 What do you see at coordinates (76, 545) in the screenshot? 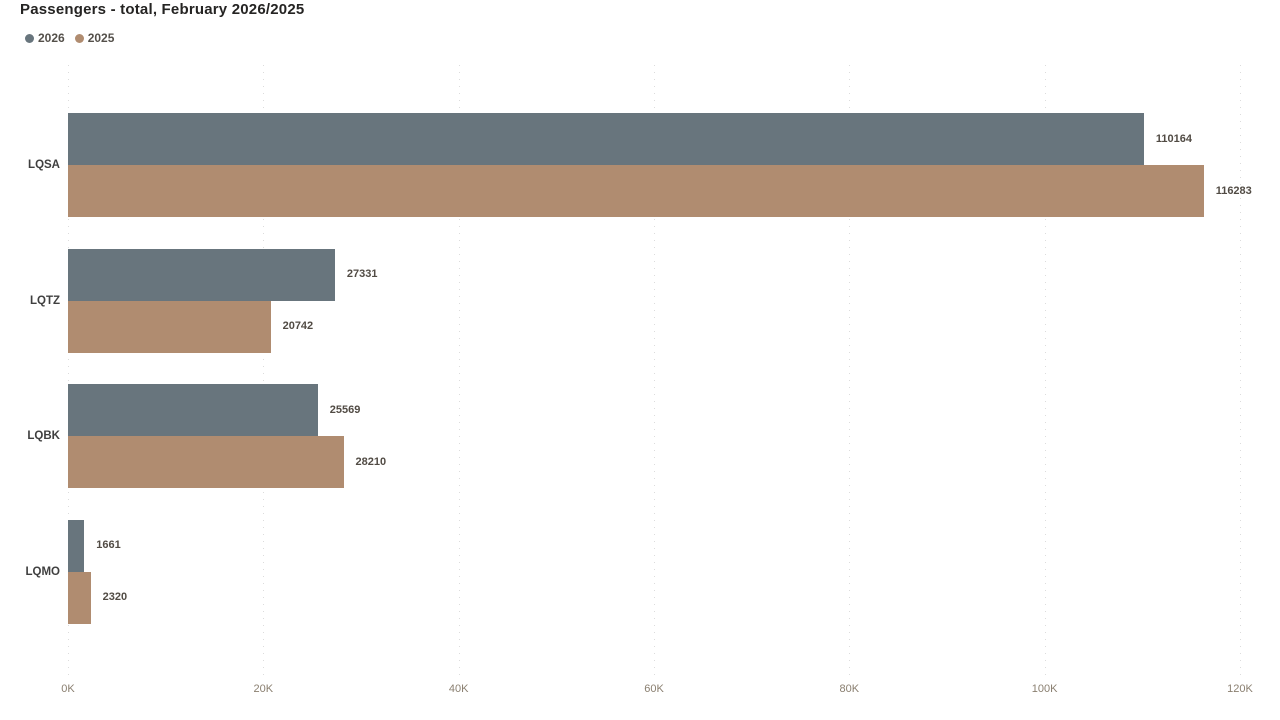
I see `bar-2026-lqmo` at bounding box center [76, 545].